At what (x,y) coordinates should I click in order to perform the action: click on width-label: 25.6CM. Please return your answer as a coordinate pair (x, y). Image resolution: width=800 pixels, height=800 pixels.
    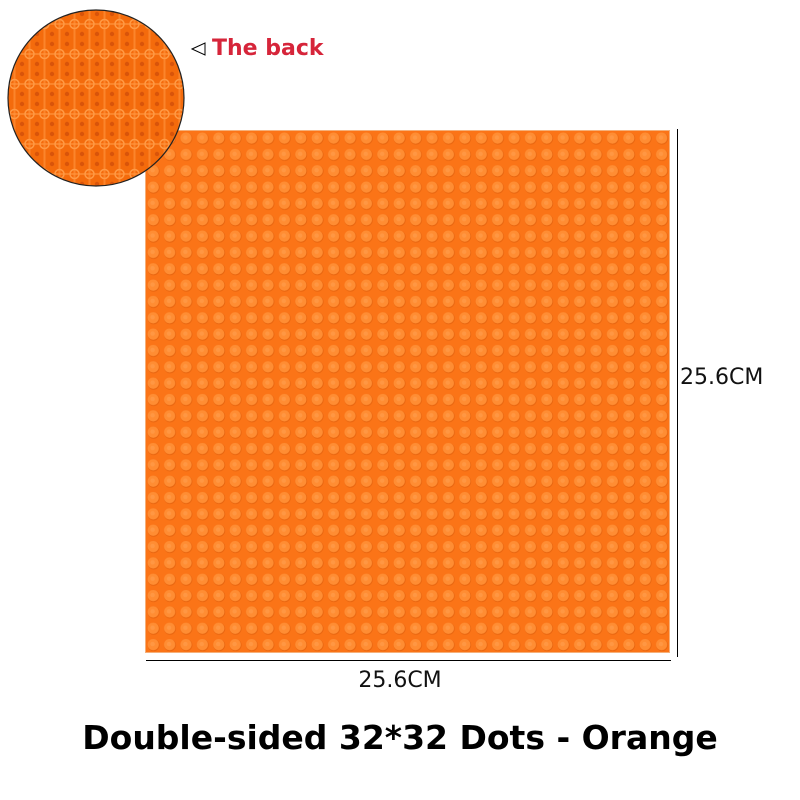
    Looking at the image, I should click on (400, 680).